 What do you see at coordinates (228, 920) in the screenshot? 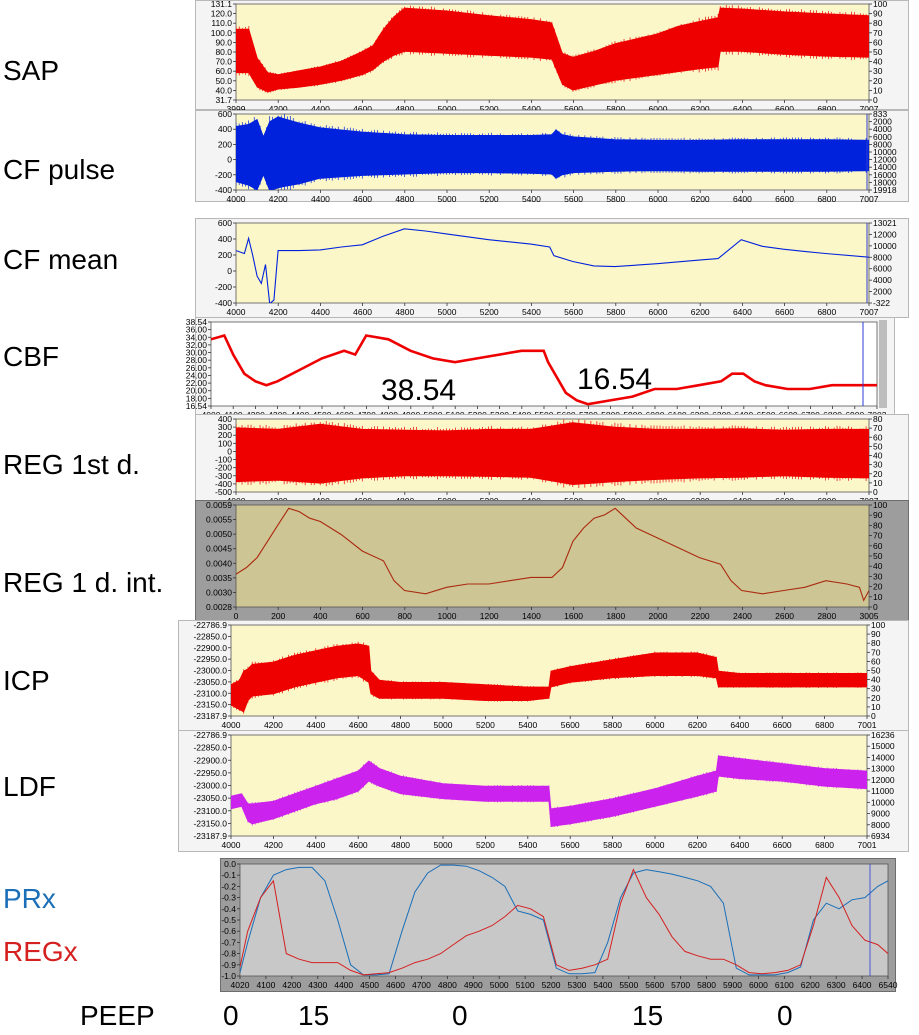
I see `prx_regx-y-tick-label: -0.5` at bounding box center [228, 920].